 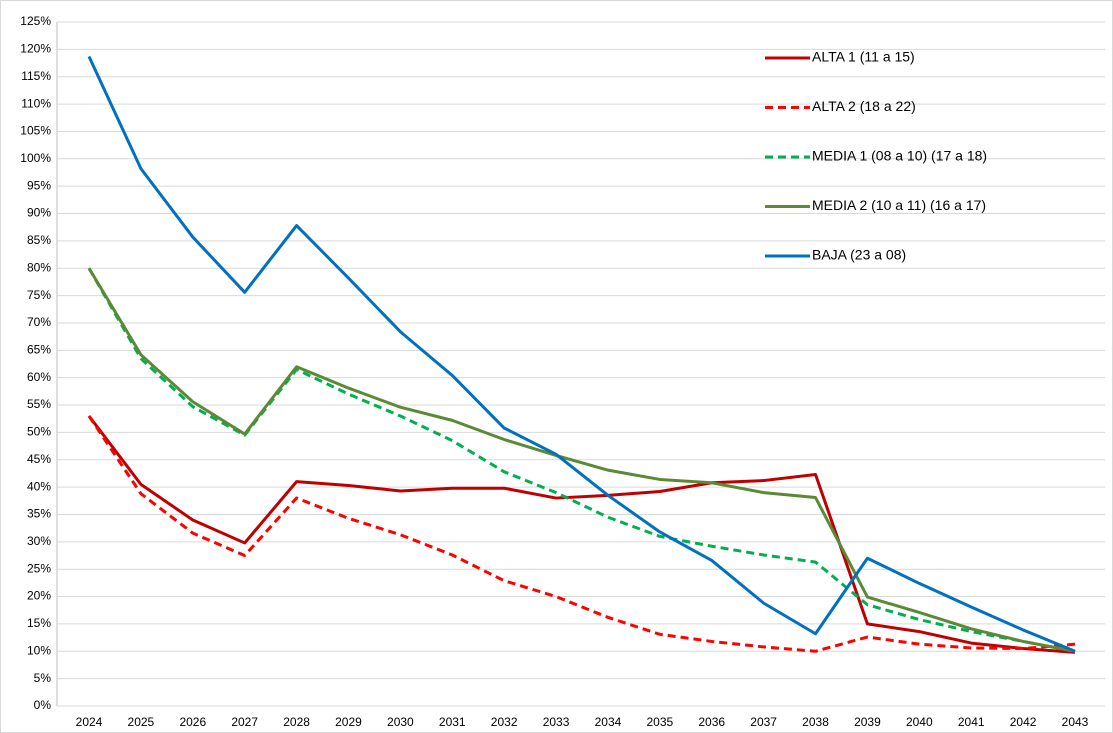 What do you see at coordinates (43, 678) in the screenshot?
I see `y-tick-label: 5%` at bounding box center [43, 678].